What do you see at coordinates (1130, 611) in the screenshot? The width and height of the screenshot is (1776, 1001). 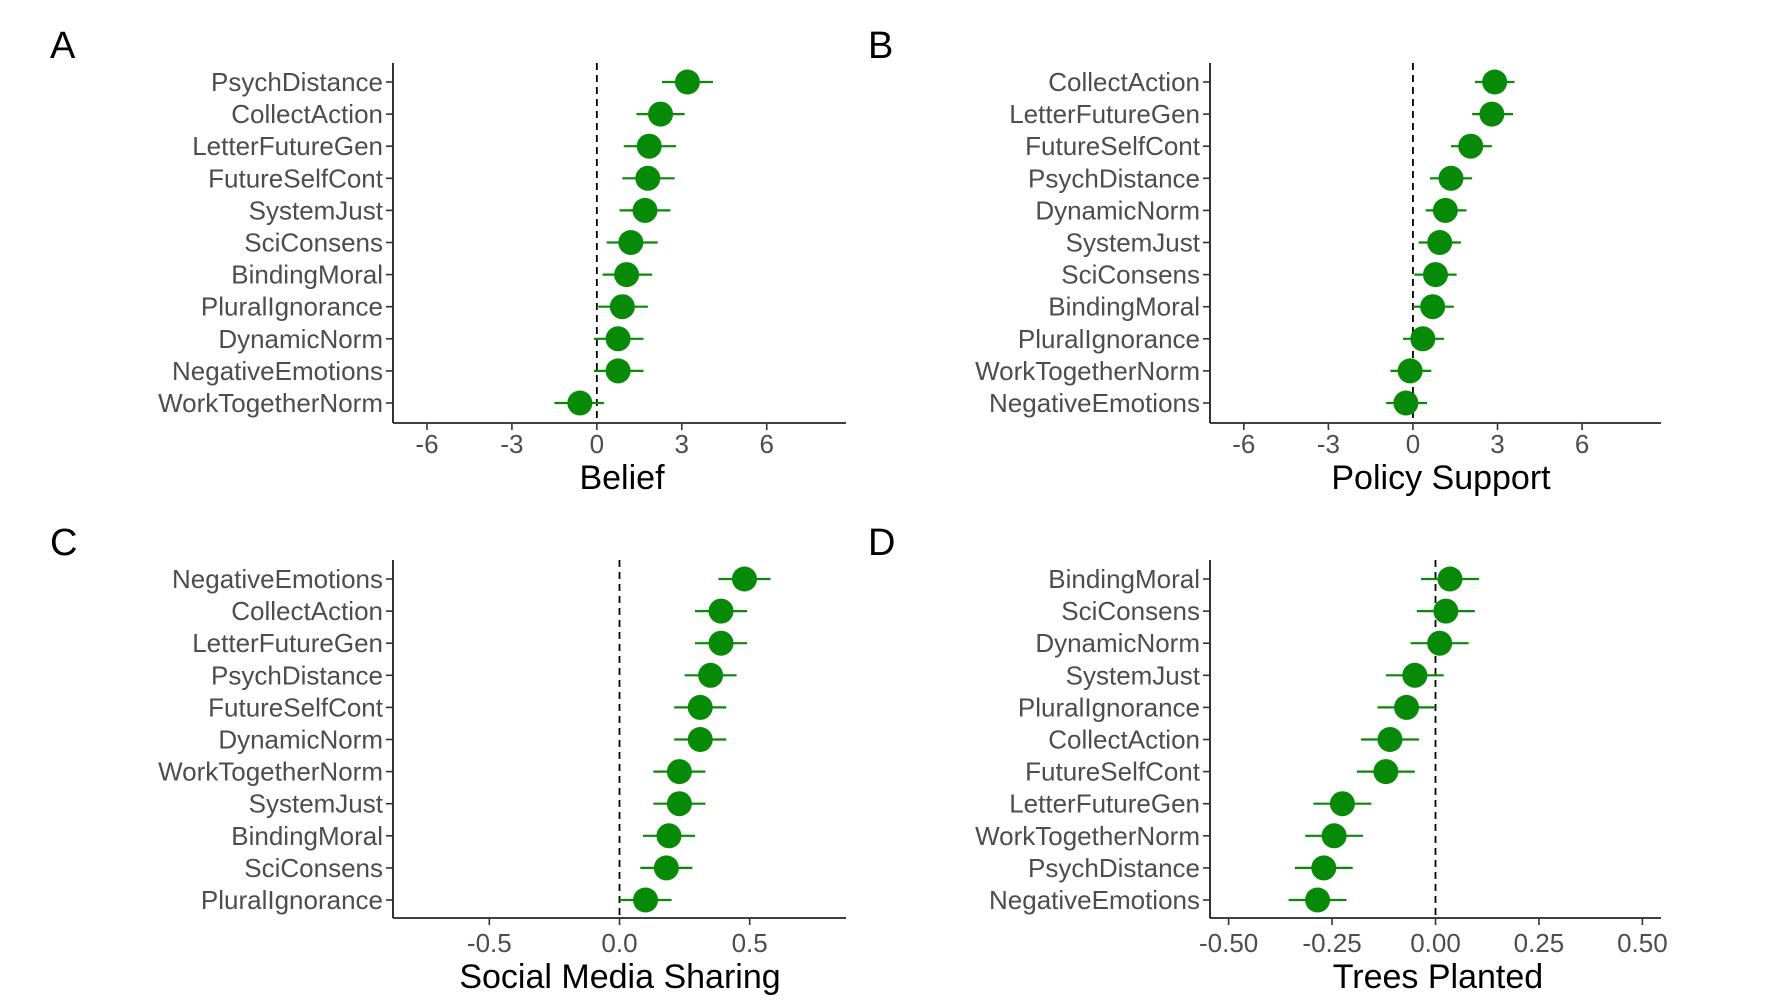 I see `panel-d-category-label: SciConsens` at bounding box center [1130, 611].